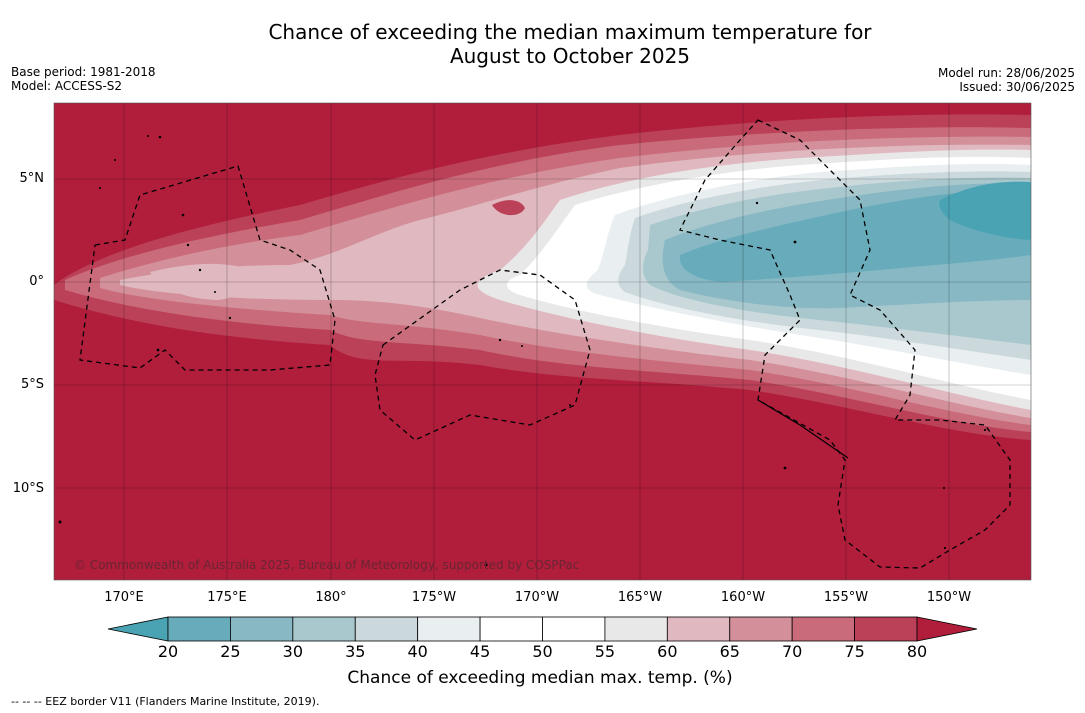  I want to click on colorbar-tick-label: 30, so click(292, 651).